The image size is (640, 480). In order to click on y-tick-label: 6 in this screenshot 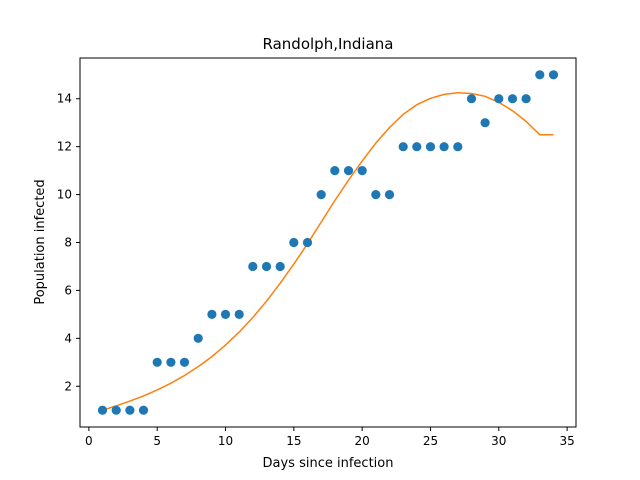, I will do `click(68, 290)`.